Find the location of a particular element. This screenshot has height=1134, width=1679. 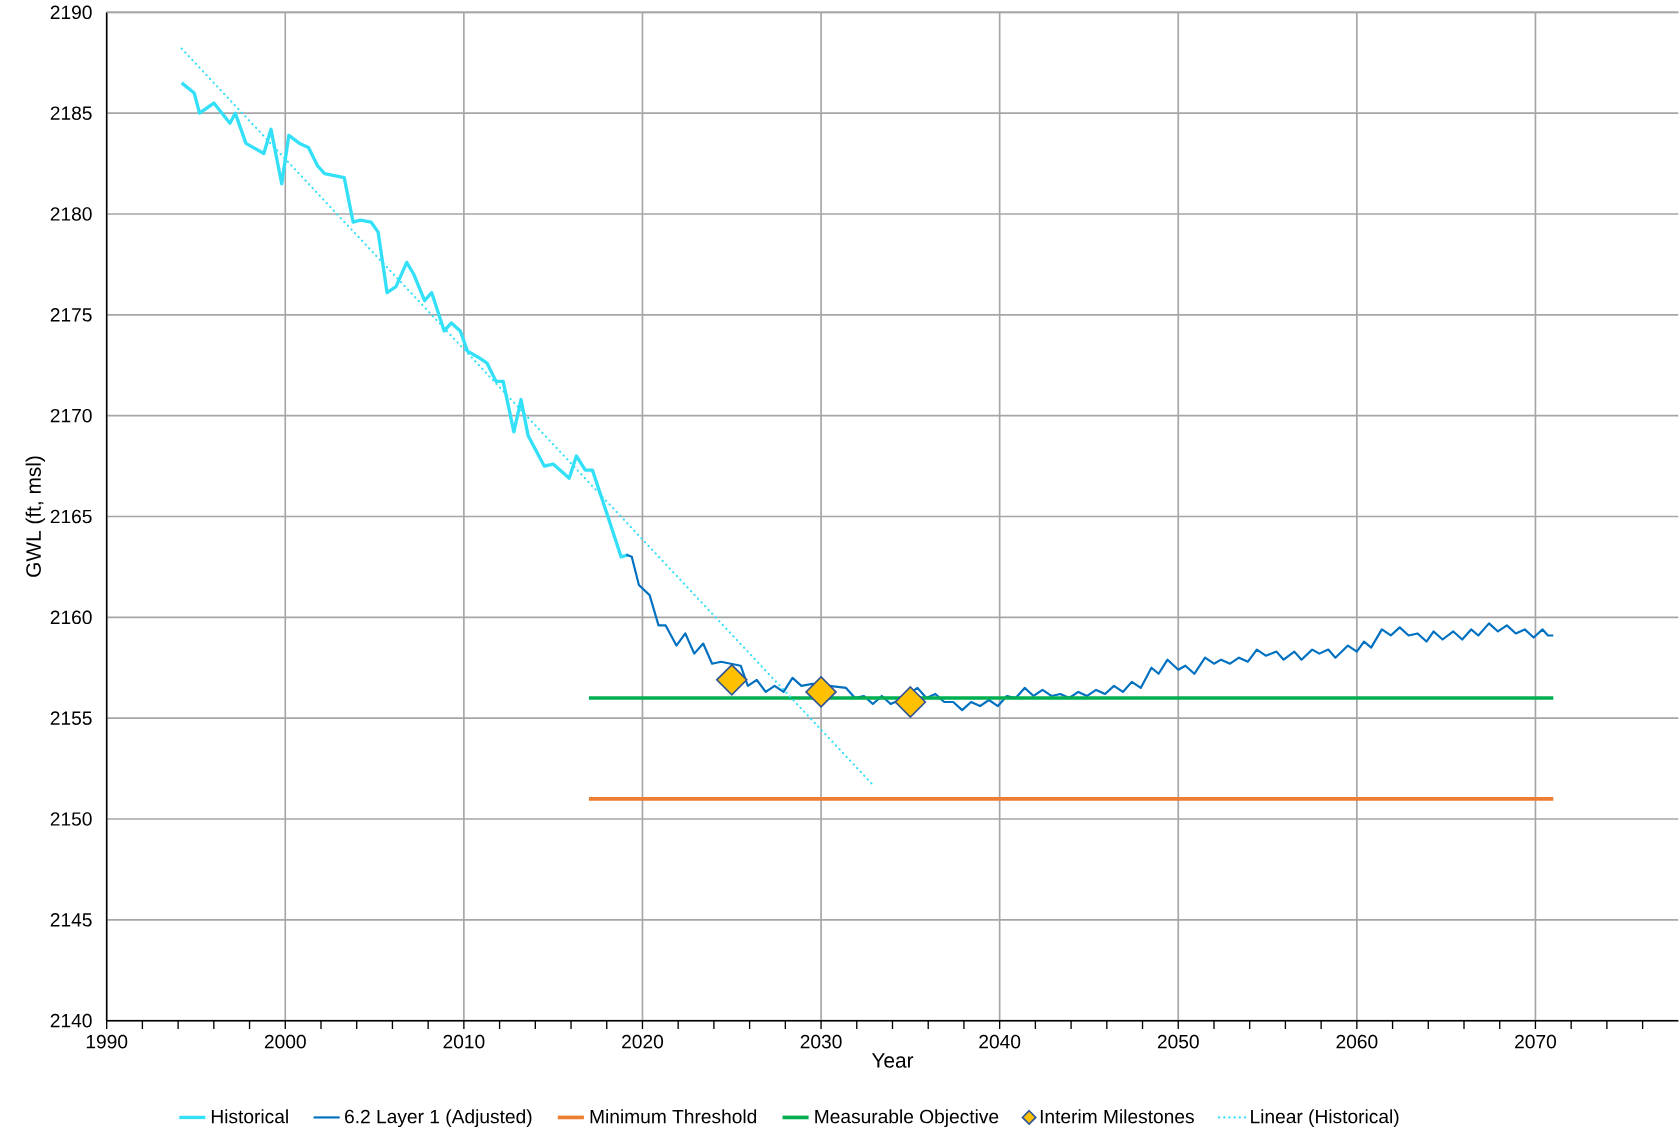

legend-label: Historical is located at coordinates (249, 1116).